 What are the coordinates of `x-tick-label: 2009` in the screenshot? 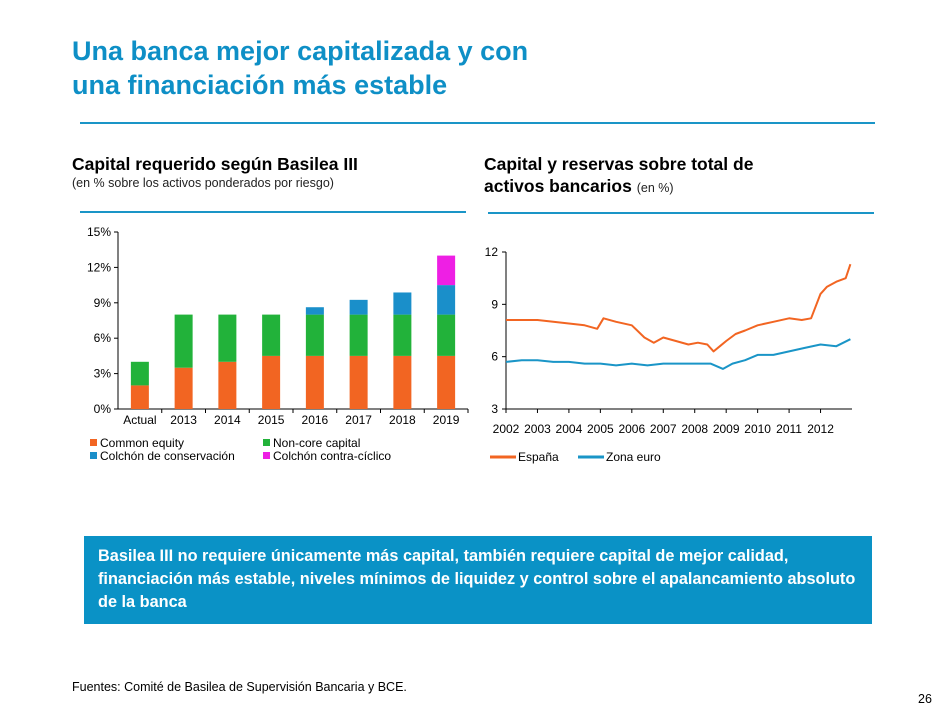 It's located at (726, 429).